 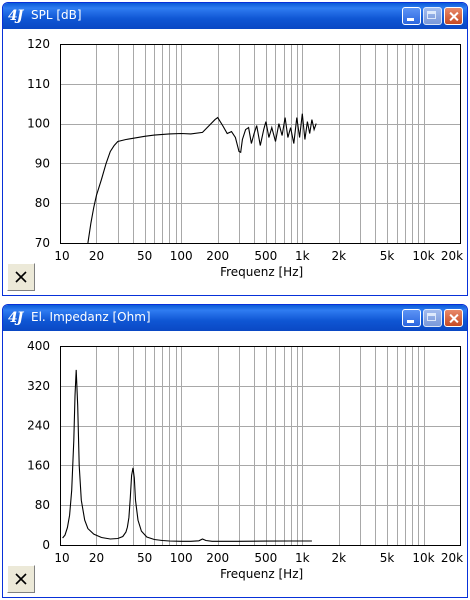 What do you see at coordinates (38, 445) in the screenshot?
I see `y-tick-labels: 0 80 160 240 320 400` at bounding box center [38, 445].